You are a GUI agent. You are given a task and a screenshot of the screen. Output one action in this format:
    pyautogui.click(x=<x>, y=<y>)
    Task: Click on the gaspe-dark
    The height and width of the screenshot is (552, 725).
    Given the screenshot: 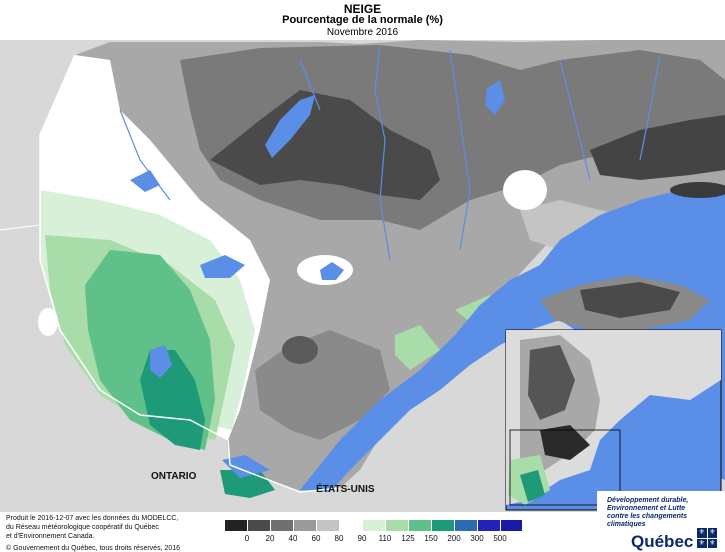 What is the action you would take?
    pyautogui.click(x=630, y=300)
    